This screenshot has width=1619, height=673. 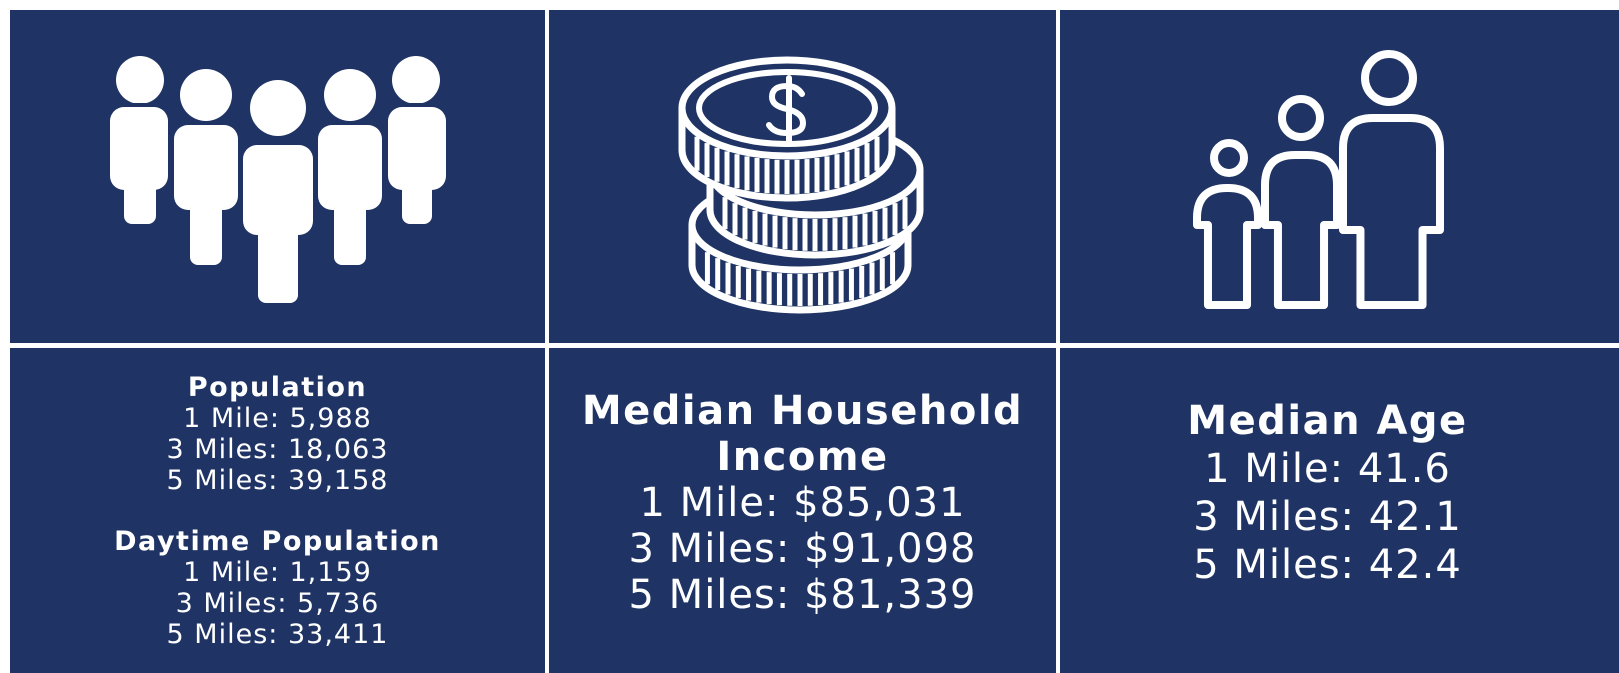 I want to click on stat-line: 3 Miles: 42.1, so click(x=1327, y=517).